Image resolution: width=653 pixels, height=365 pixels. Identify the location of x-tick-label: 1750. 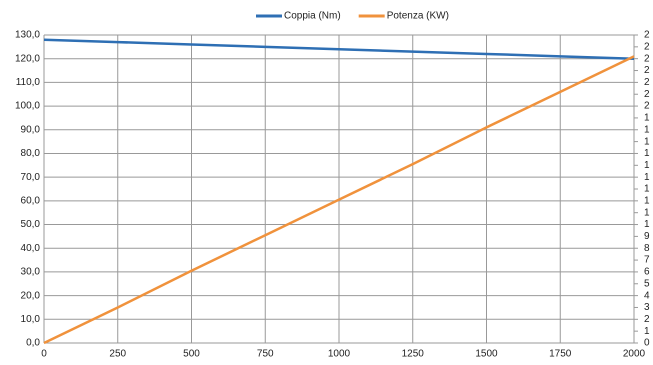
(560, 354).